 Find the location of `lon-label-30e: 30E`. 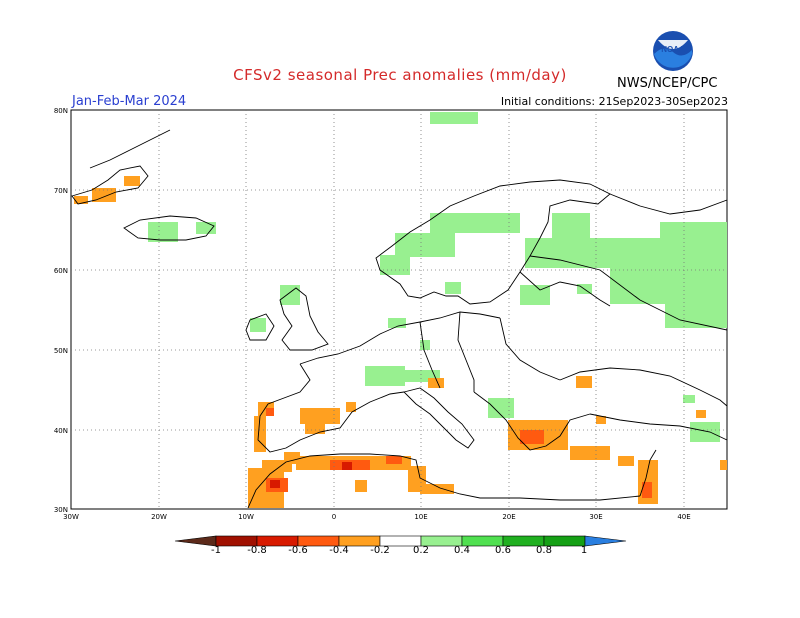

lon-label-30e: 30E is located at coordinates (595, 517).